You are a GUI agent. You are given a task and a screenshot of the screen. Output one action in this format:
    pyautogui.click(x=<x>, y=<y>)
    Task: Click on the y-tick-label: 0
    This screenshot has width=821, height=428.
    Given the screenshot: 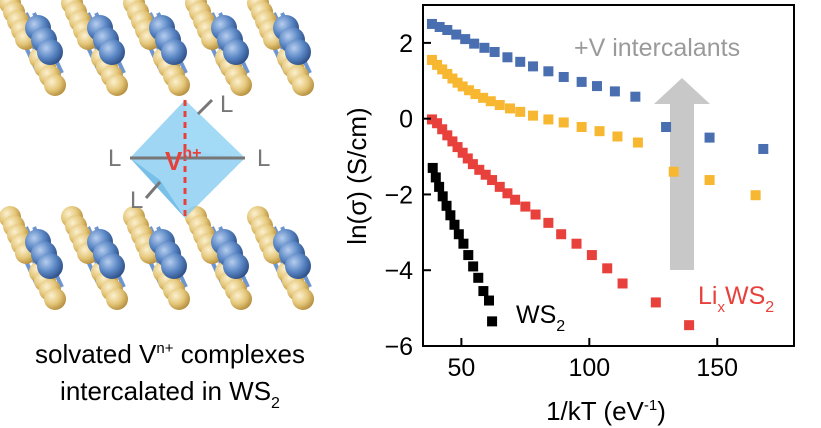 What is the action you would take?
    pyautogui.click(x=406, y=120)
    